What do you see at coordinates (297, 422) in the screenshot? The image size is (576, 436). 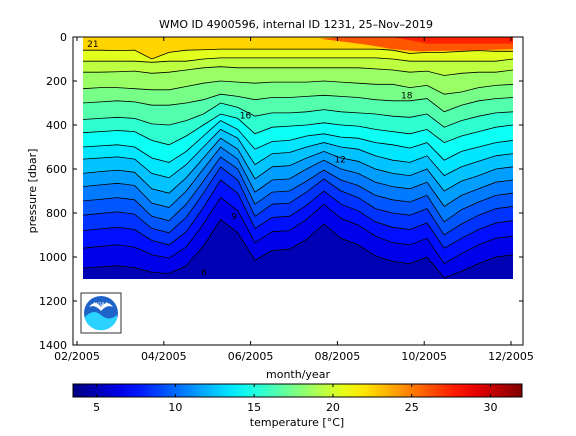 I see `colorbar-title: temperature [°C]` at bounding box center [297, 422].